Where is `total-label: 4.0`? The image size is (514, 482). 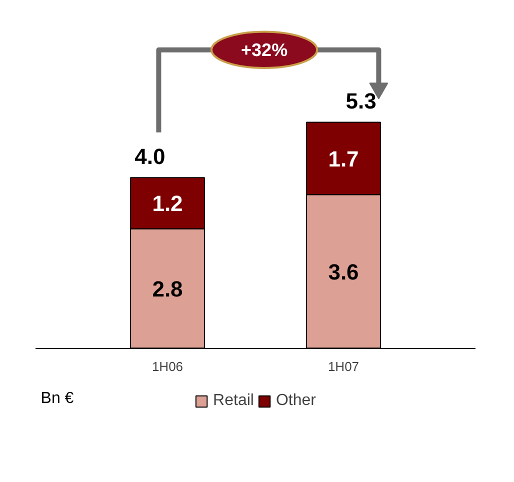
total-label: 4.0 is located at coordinates (150, 157).